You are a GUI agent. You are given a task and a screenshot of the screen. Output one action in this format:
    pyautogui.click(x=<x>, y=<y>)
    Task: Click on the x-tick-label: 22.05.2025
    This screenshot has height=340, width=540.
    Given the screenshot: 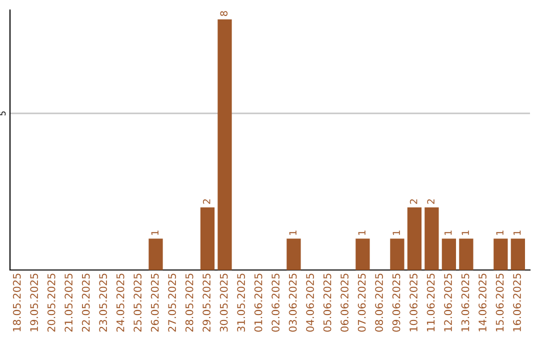 What is the action you would take?
    pyautogui.click(x=86, y=303)
    